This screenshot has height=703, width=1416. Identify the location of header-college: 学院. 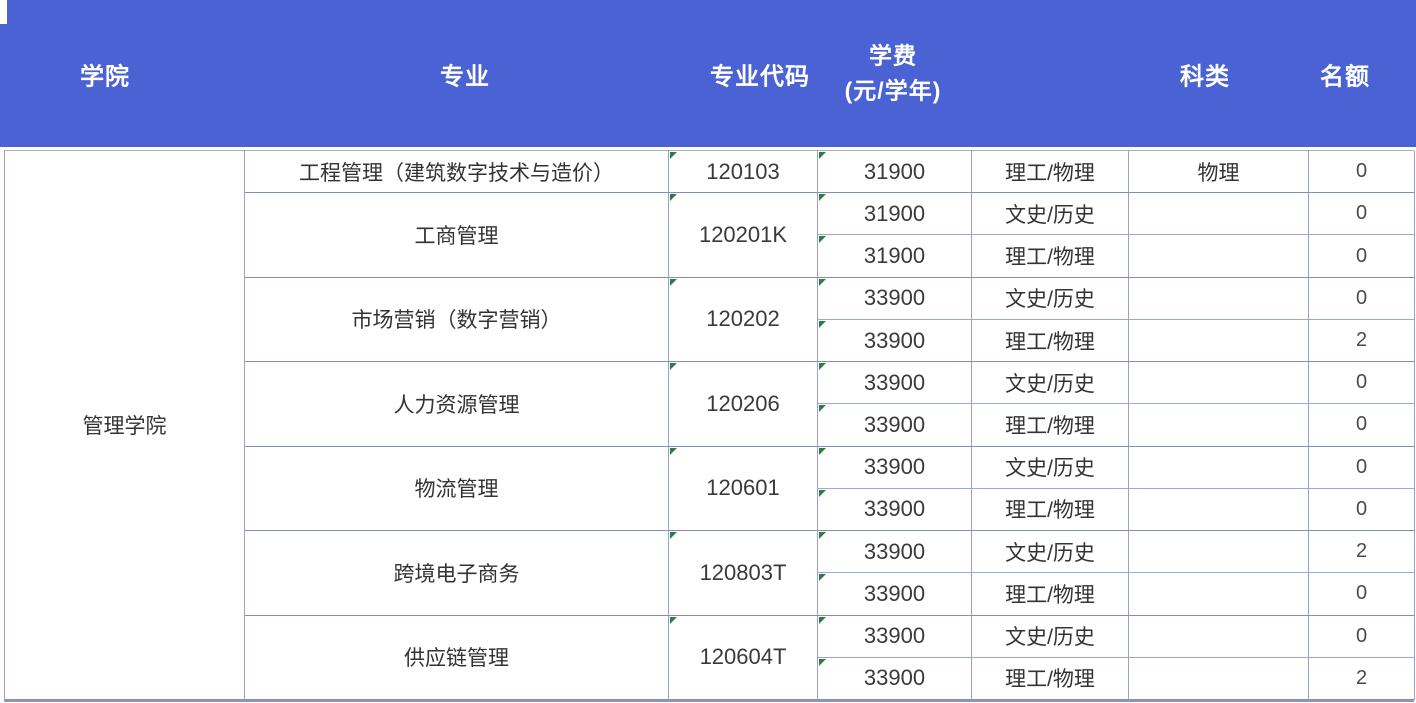
(105, 76).